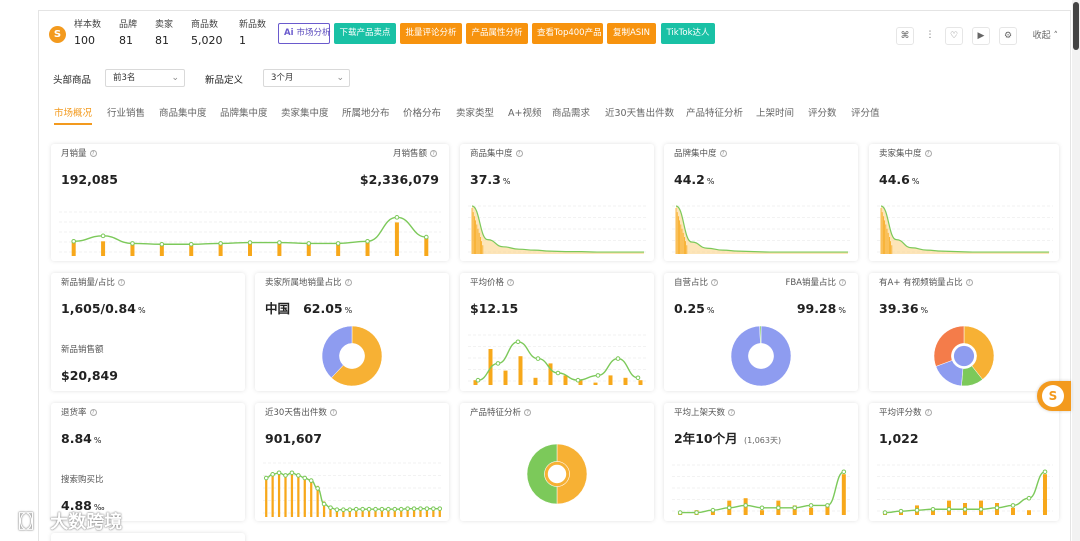 The width and height of the screenshot is (1080, 541). I want to click on tab-brand-concentration: 品牌集中度, so click(244, 113).